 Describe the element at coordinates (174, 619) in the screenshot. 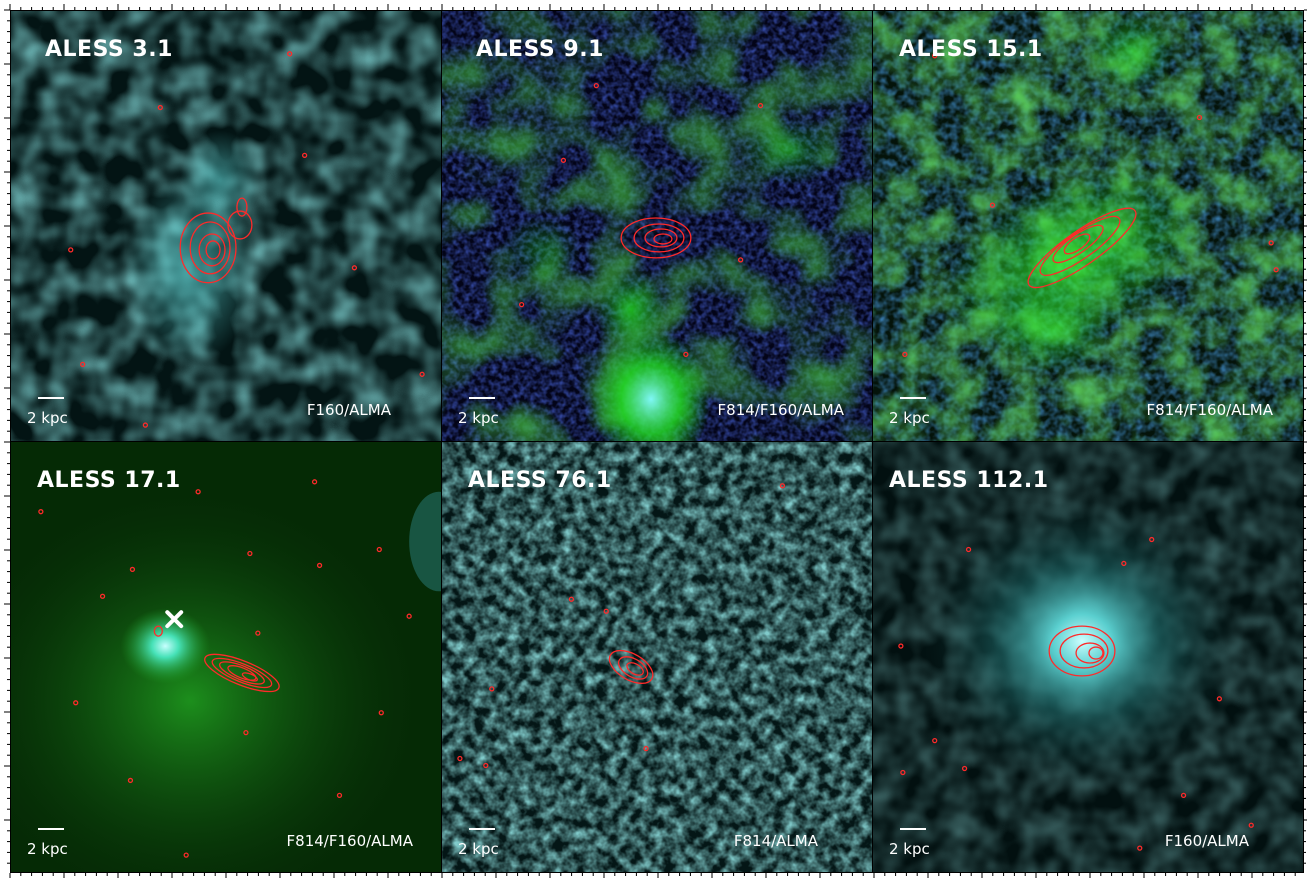

I see `x-marker-icon` at that location.